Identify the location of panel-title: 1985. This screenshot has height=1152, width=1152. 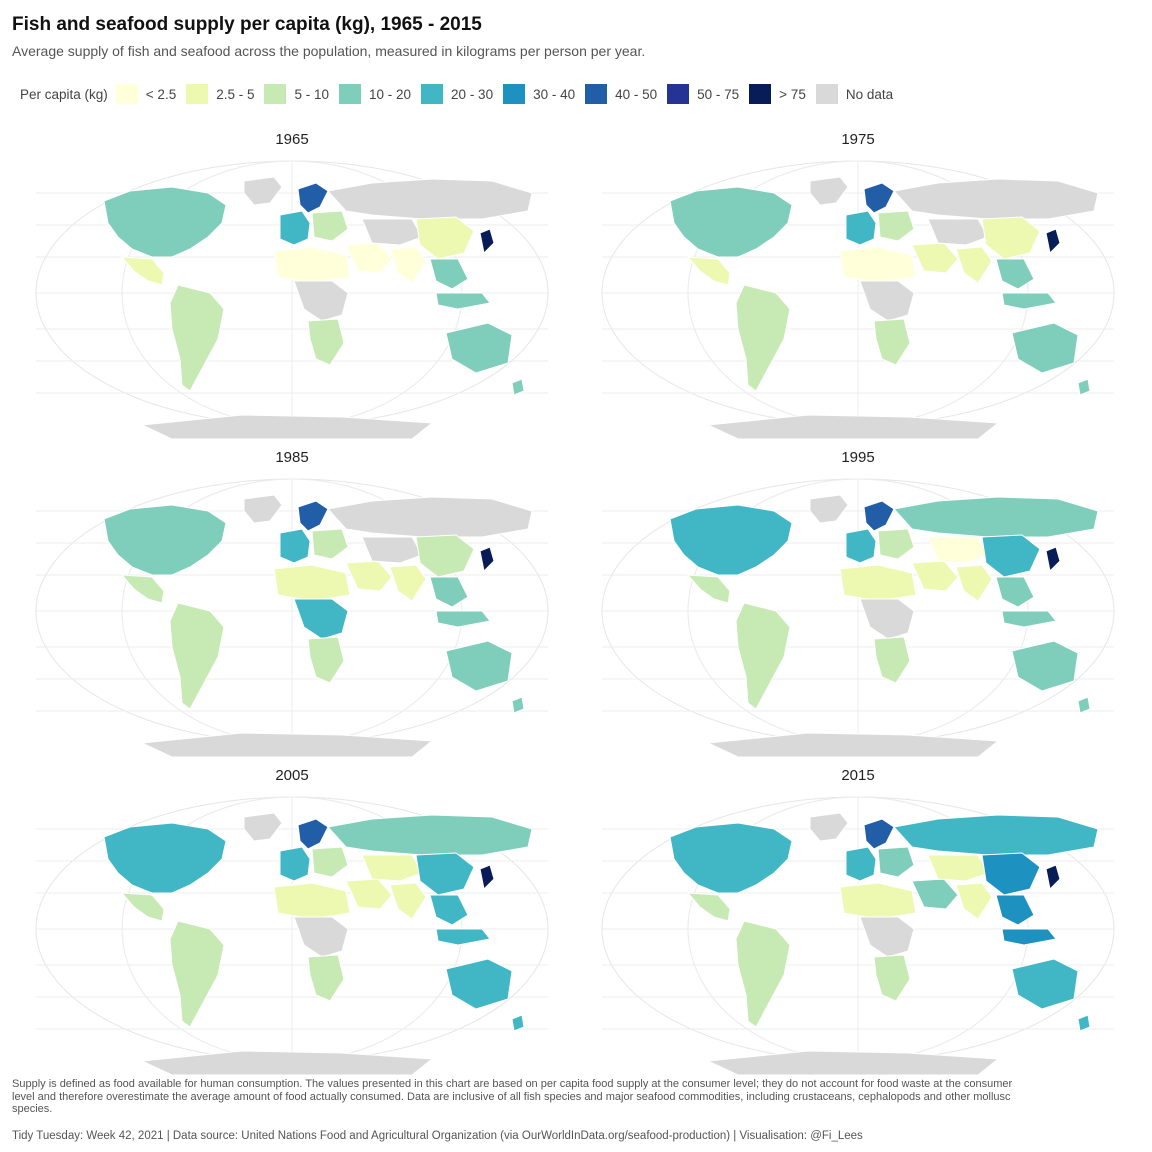
(292, 457).